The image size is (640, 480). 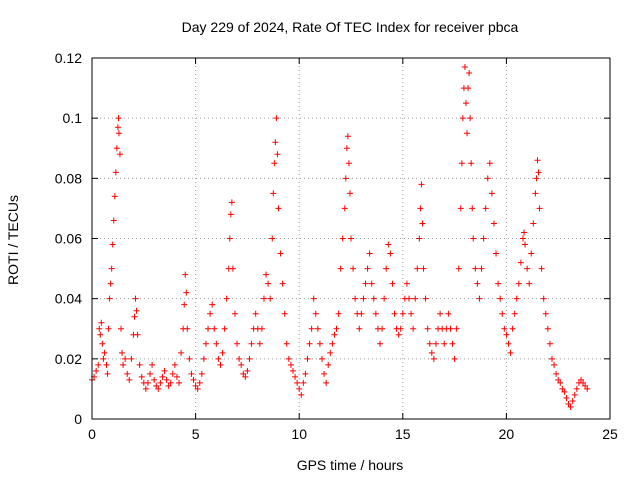 What do you see at coordinates (353, 434) in the screenshot?
I see `x-tick-labels: 0 5 10 15 20 25` at bounding box center [353, 434].